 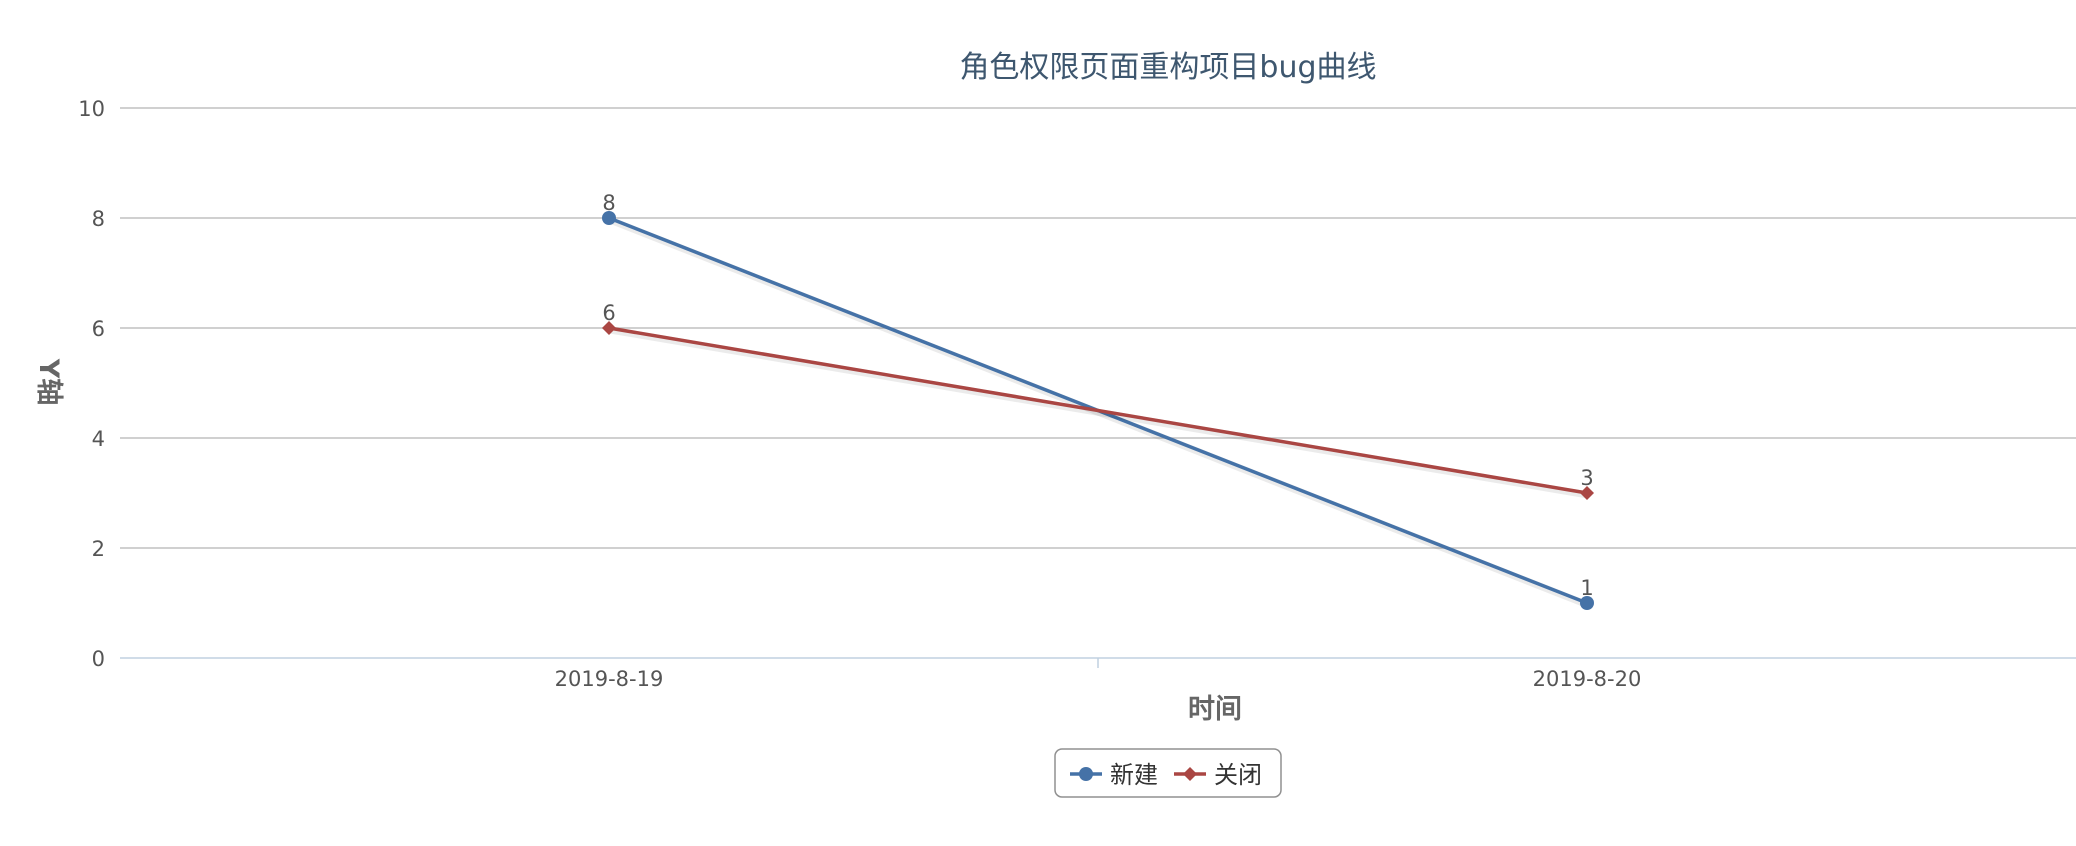 What do you see at coordinates (608, 203) in the screenshot?
I see `data-label-0-0: 8` at bounding box center [608, 203].